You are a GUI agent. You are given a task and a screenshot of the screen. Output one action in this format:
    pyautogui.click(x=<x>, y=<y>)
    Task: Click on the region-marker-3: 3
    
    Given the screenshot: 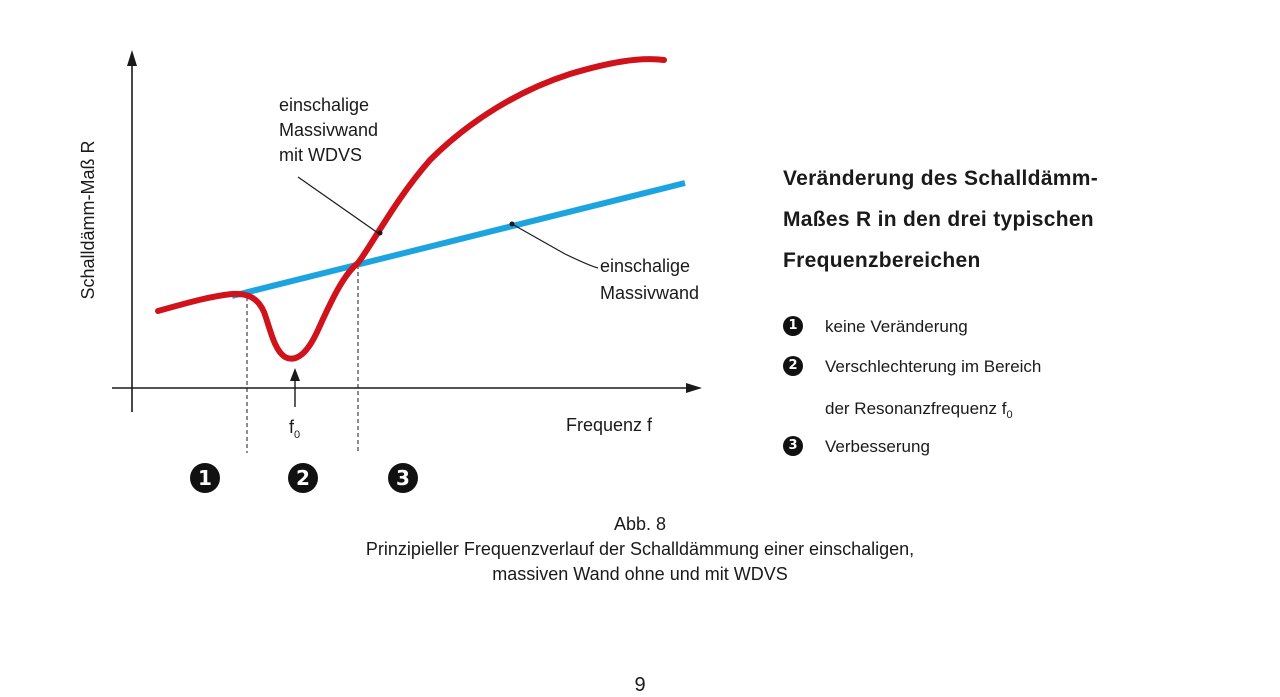 What is the action you would take?
    pyautogui.click(x=403, y=478)
    